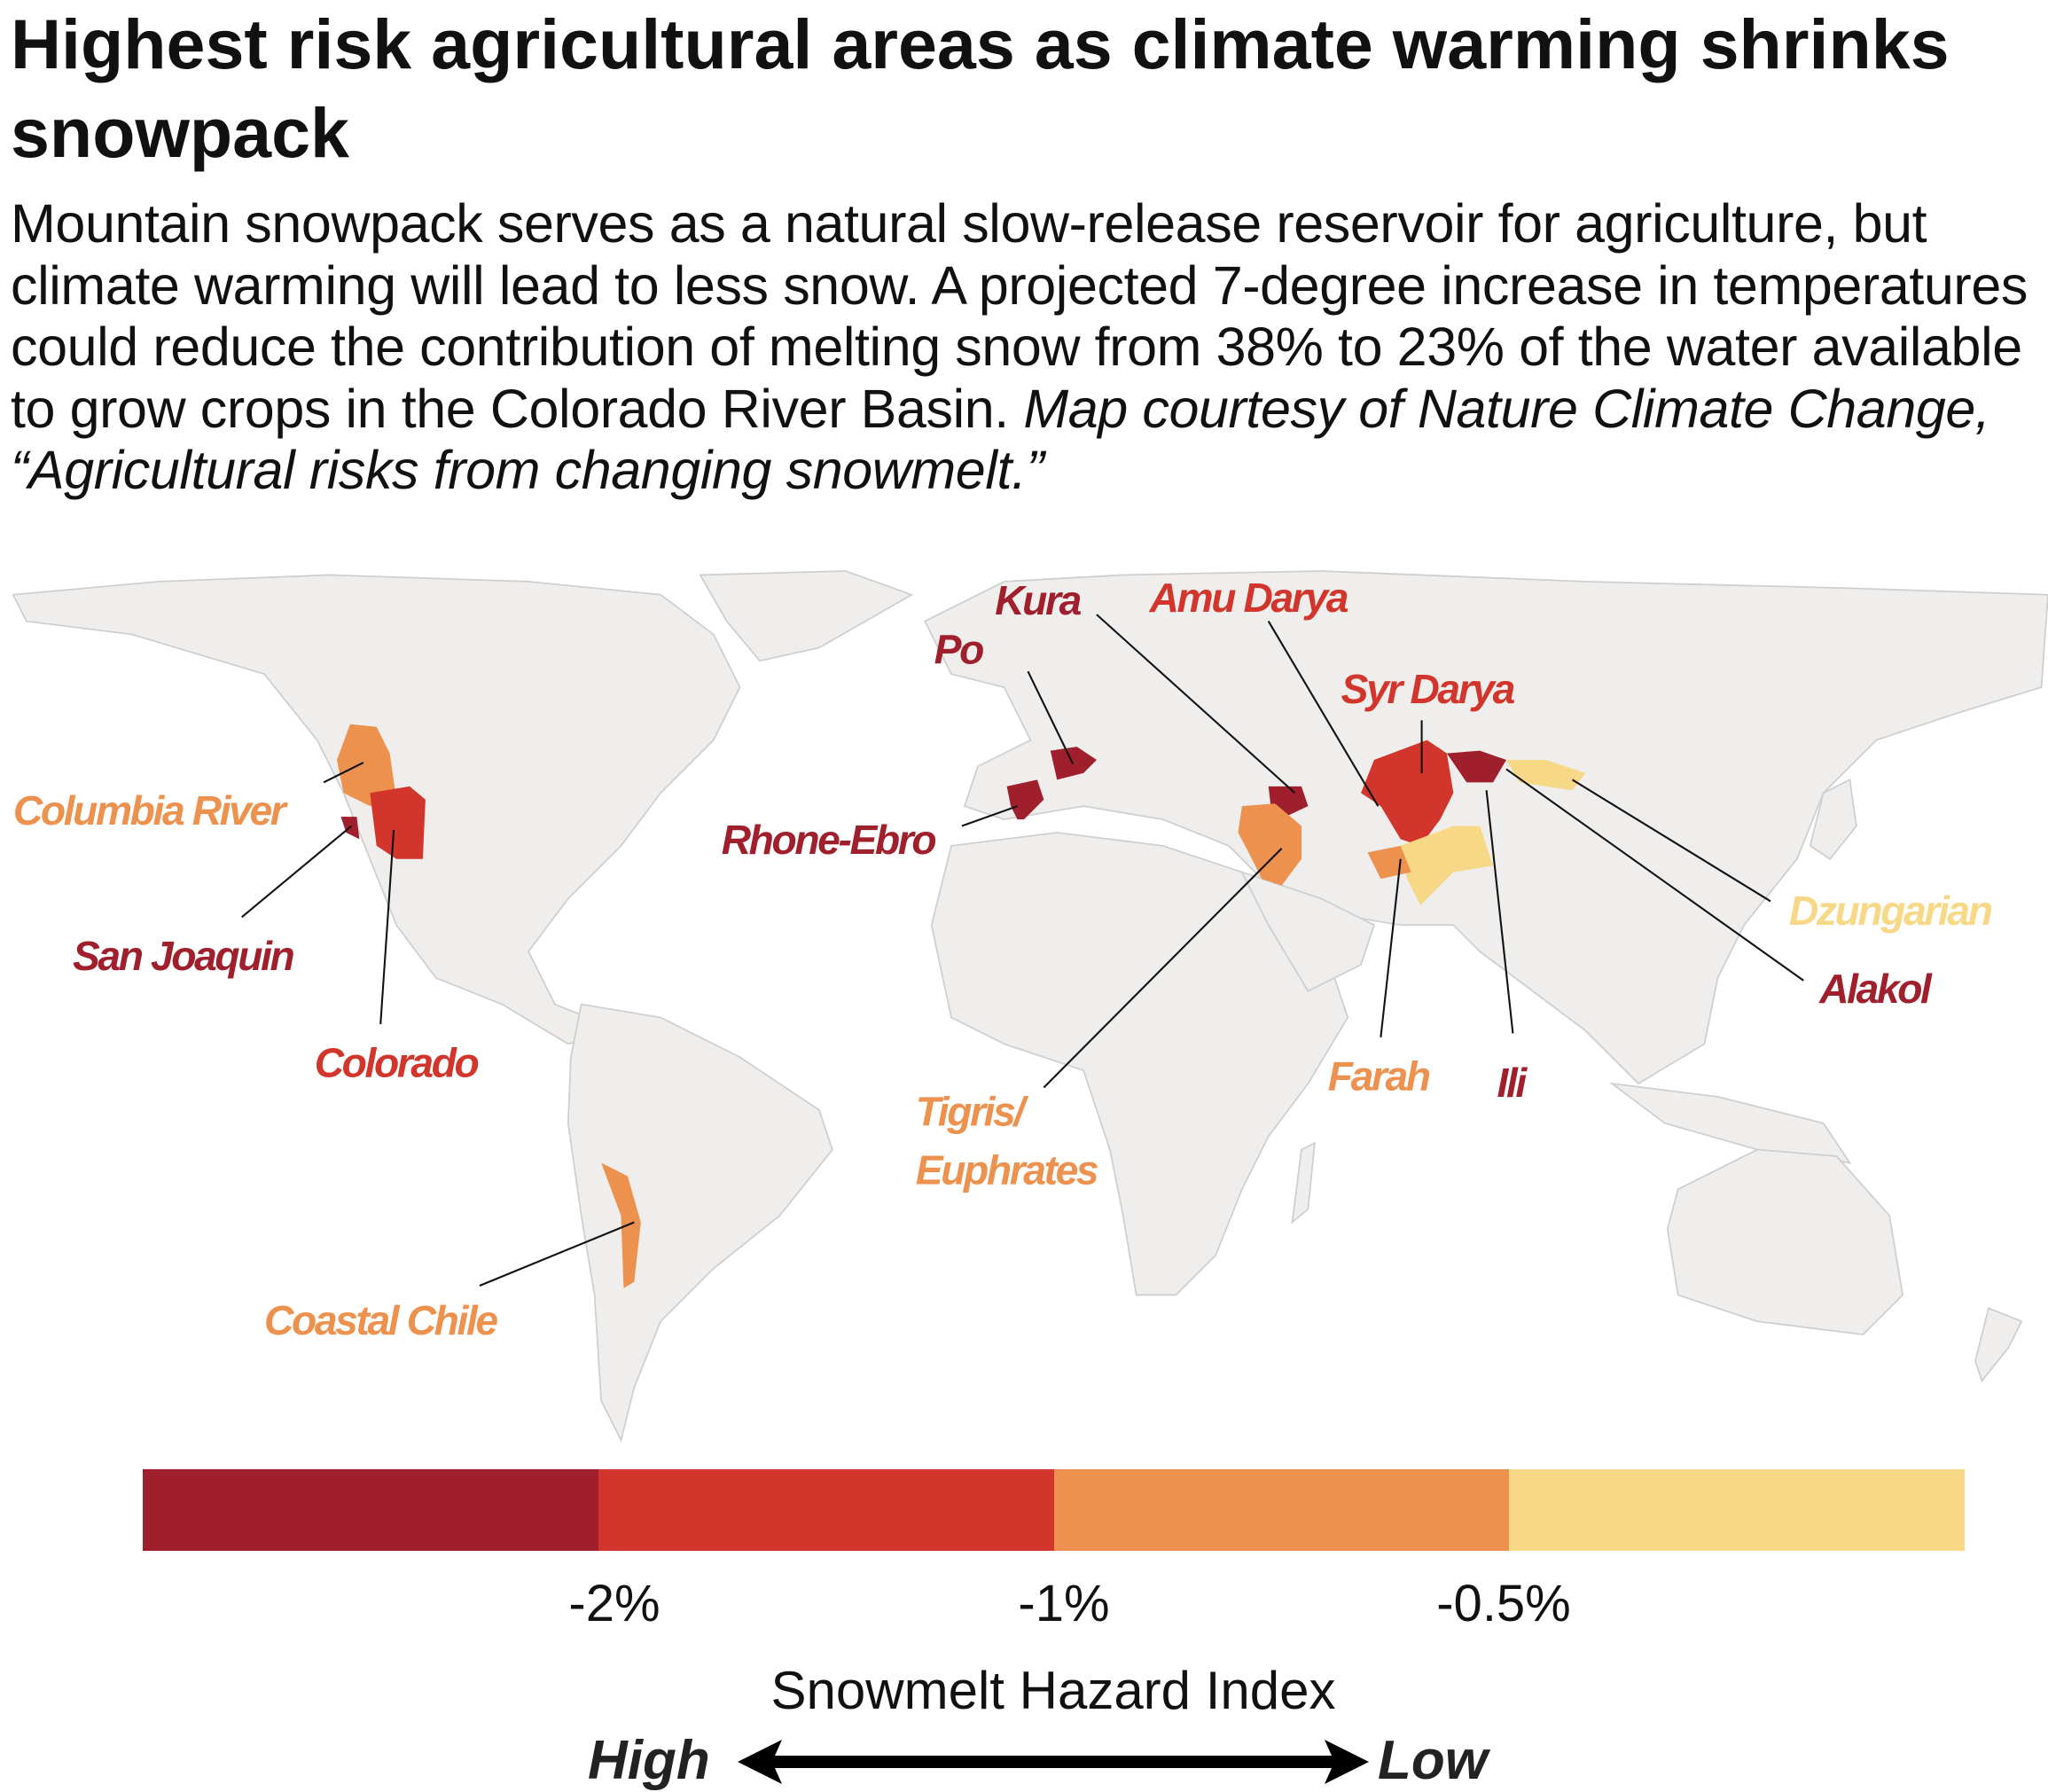  Describe the element at coordinates (1890, 911) in the screenshot. I see `label-dzungarian: Dzungarian` at that location.